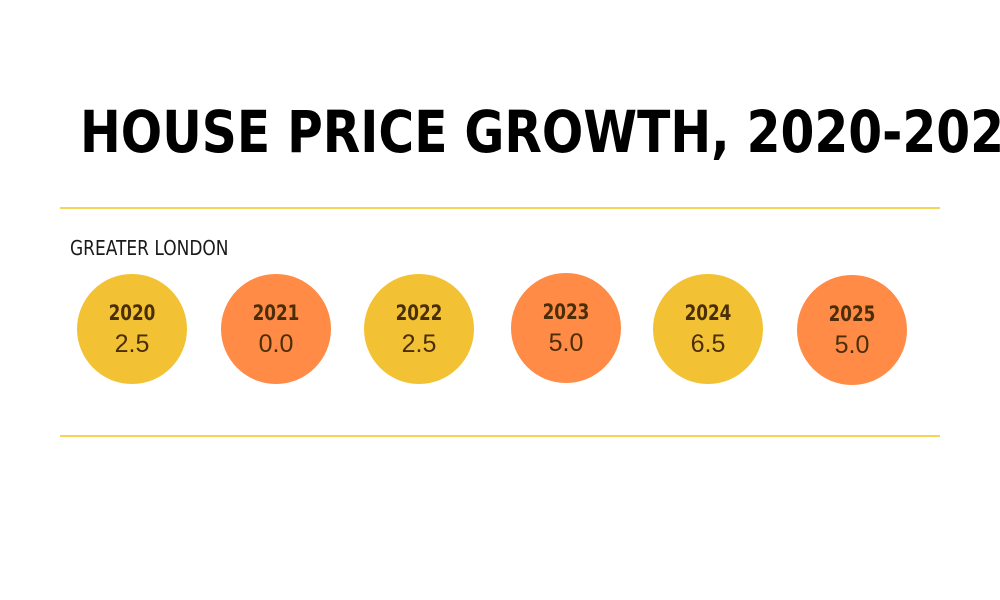 Image resolution: width=1000 pixels, height=600 pixels. I want to click on year-bubble: 2022 2.5, so click(419, 329).